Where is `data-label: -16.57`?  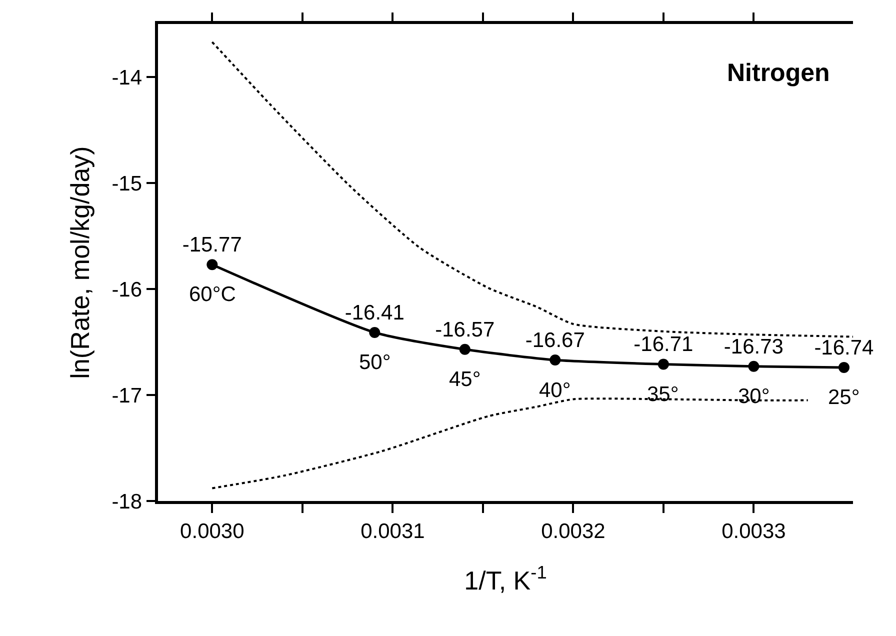
data-label: -16.57 is located at coordinates (465, 330).